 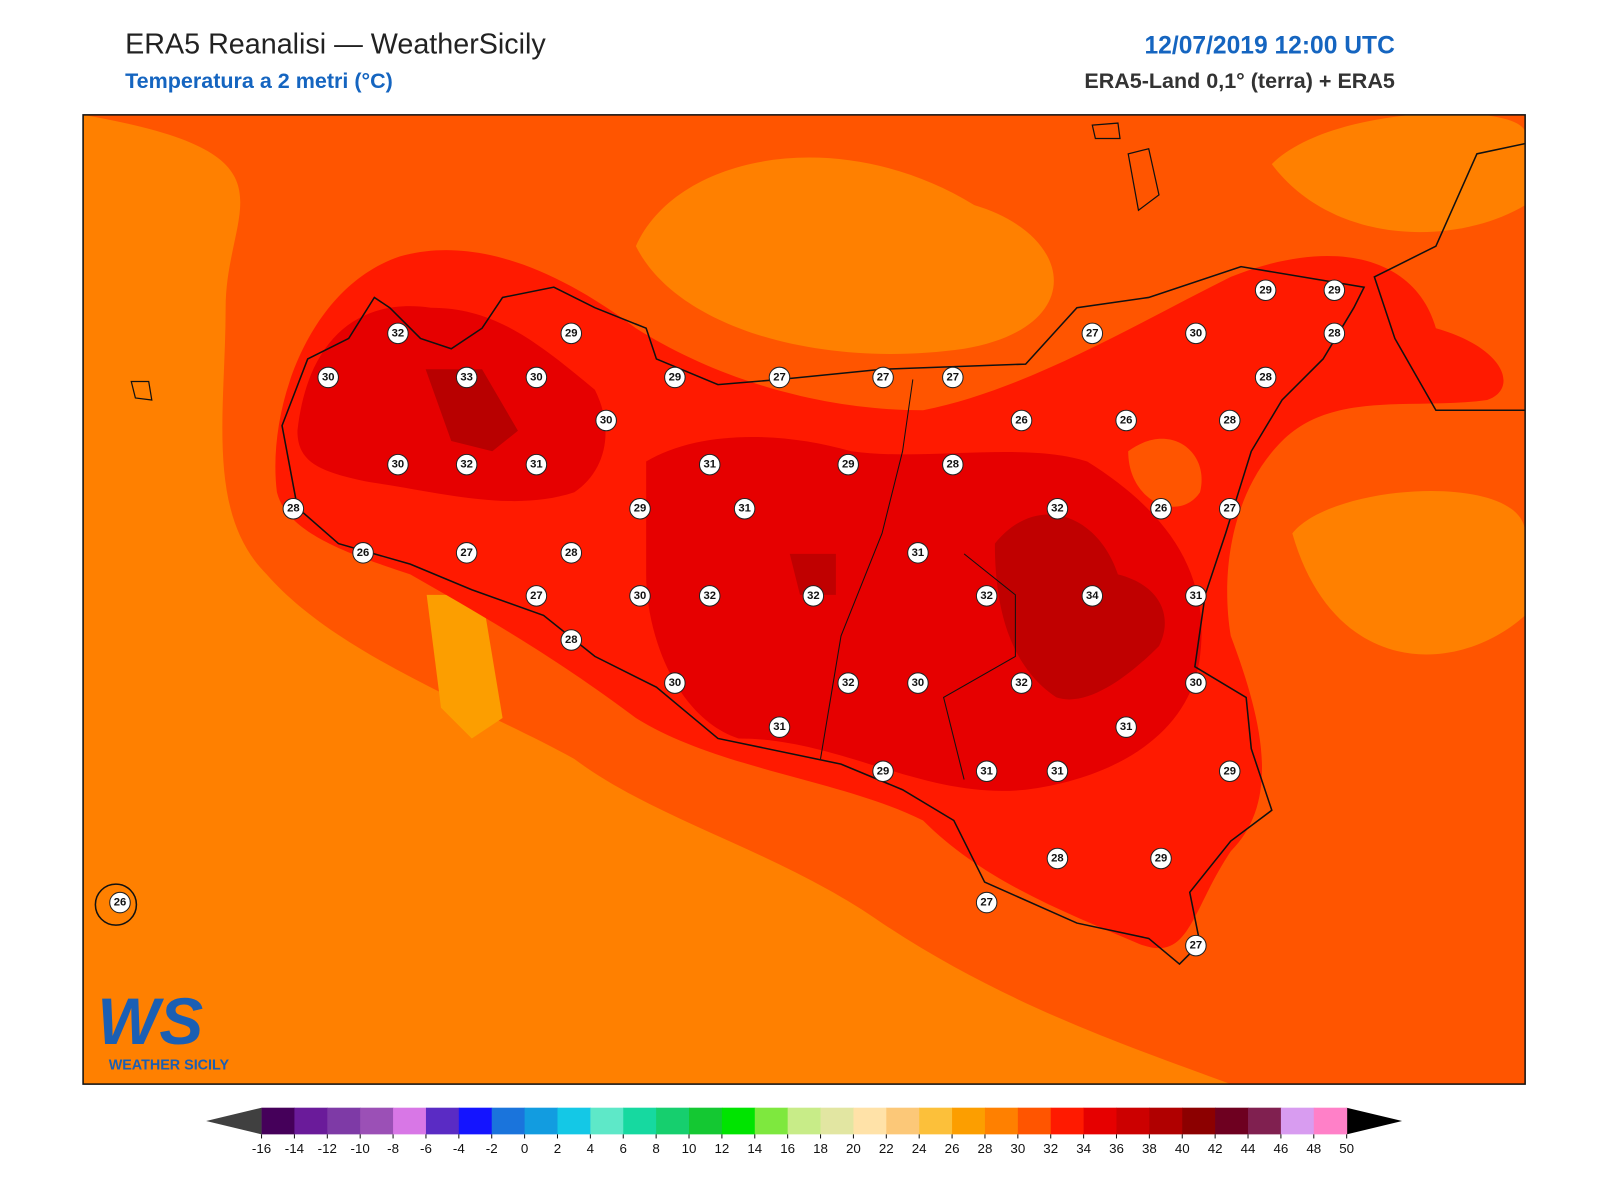 I want to click on colorbar-tick-label: -10, so click(x=360, y=1148).